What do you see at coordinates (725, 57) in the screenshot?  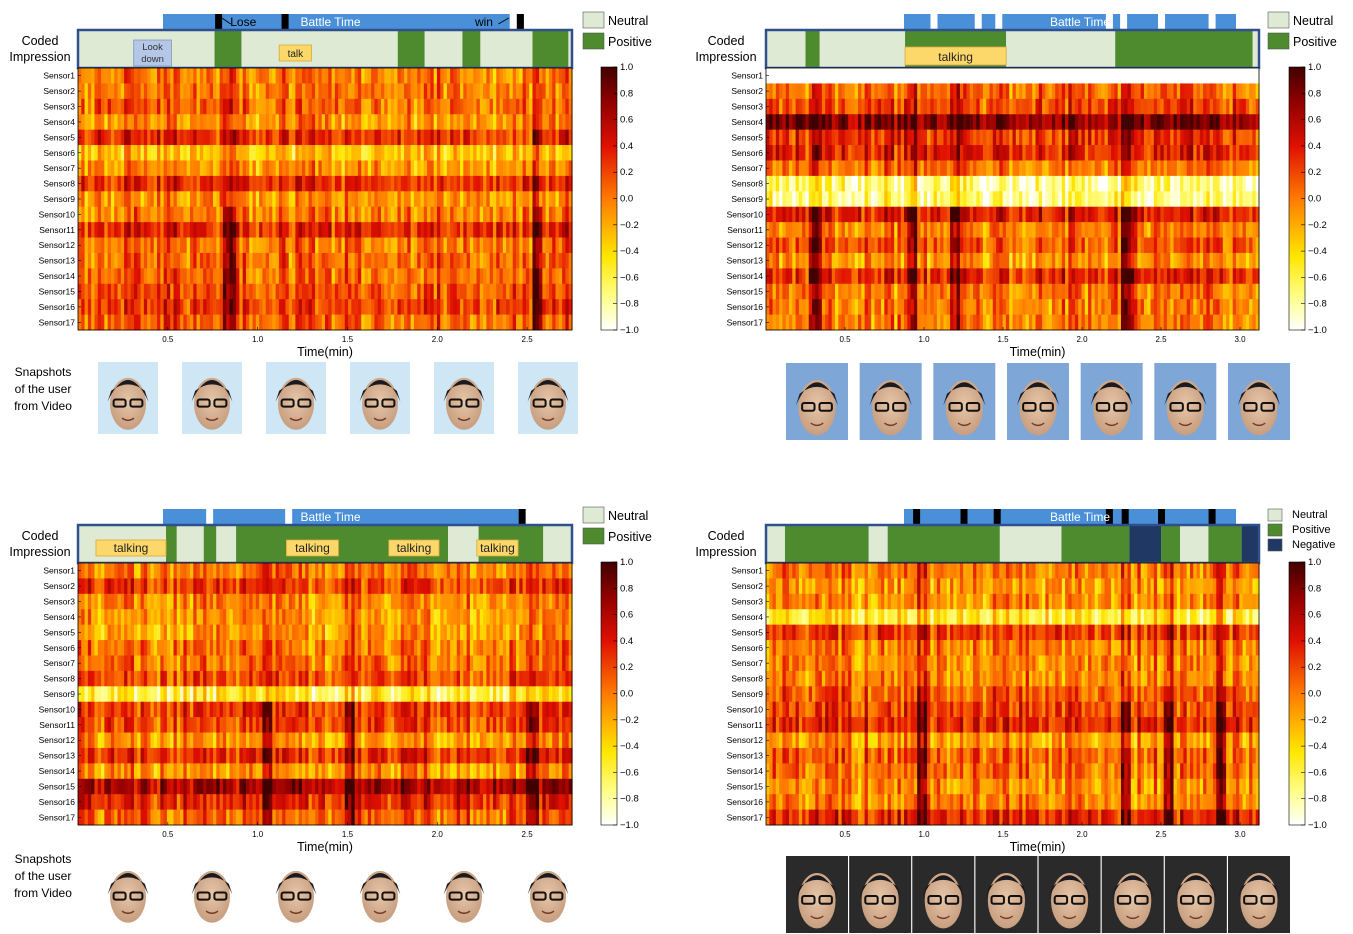 I see `impression-label: Impression` at bounding box center [725, 57].